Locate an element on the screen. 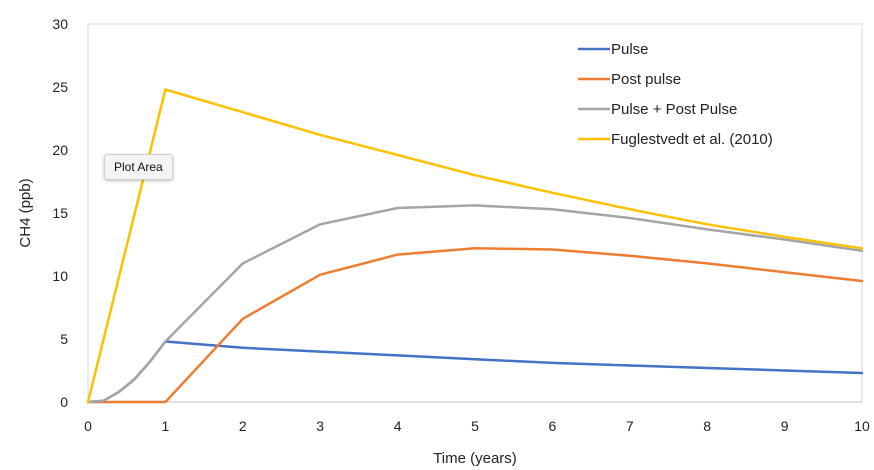  y-tick-label: 15 is located at coordinates (60, 213).